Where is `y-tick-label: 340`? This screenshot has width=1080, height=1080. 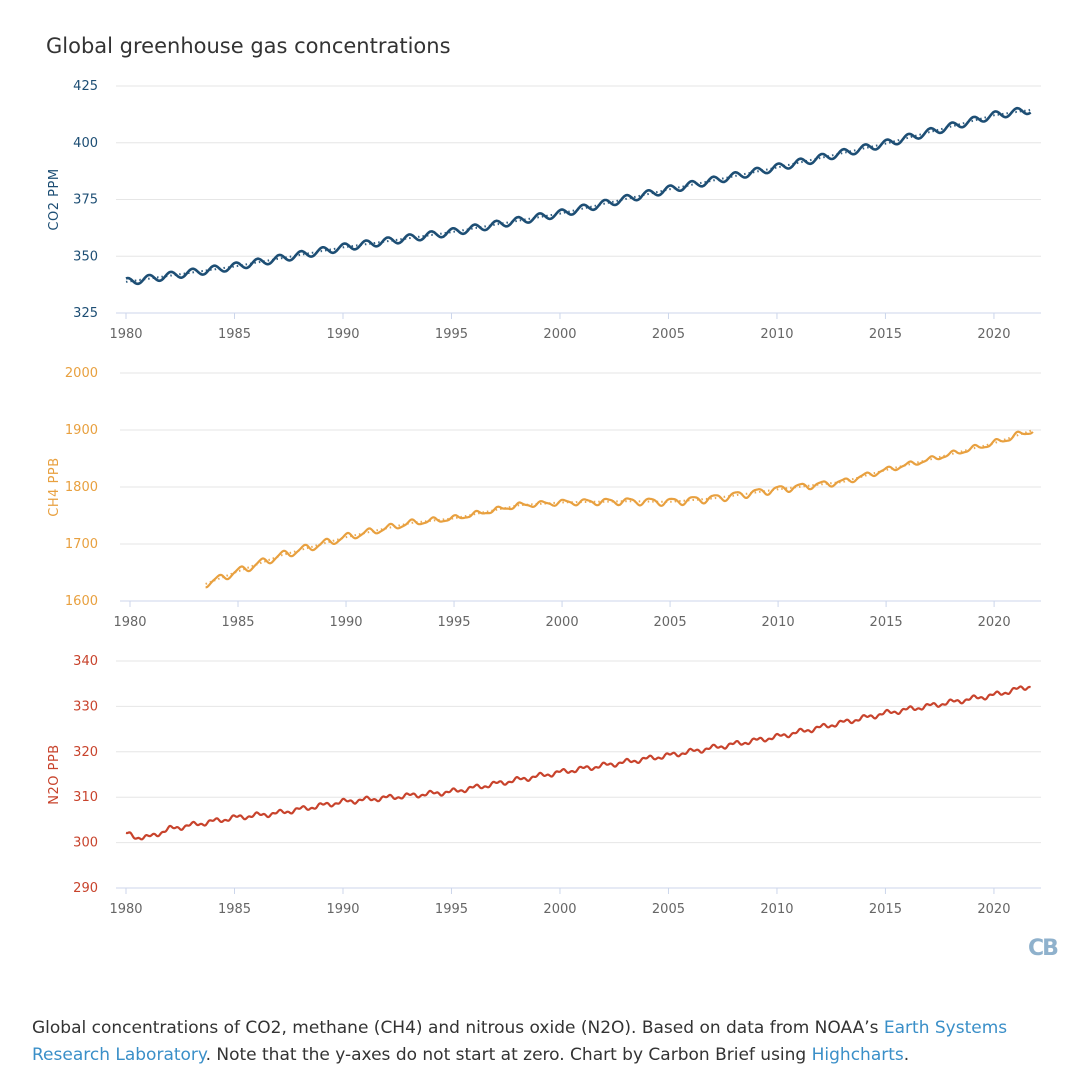 y-tick-label: 340 is located at coordinates (85, 661).